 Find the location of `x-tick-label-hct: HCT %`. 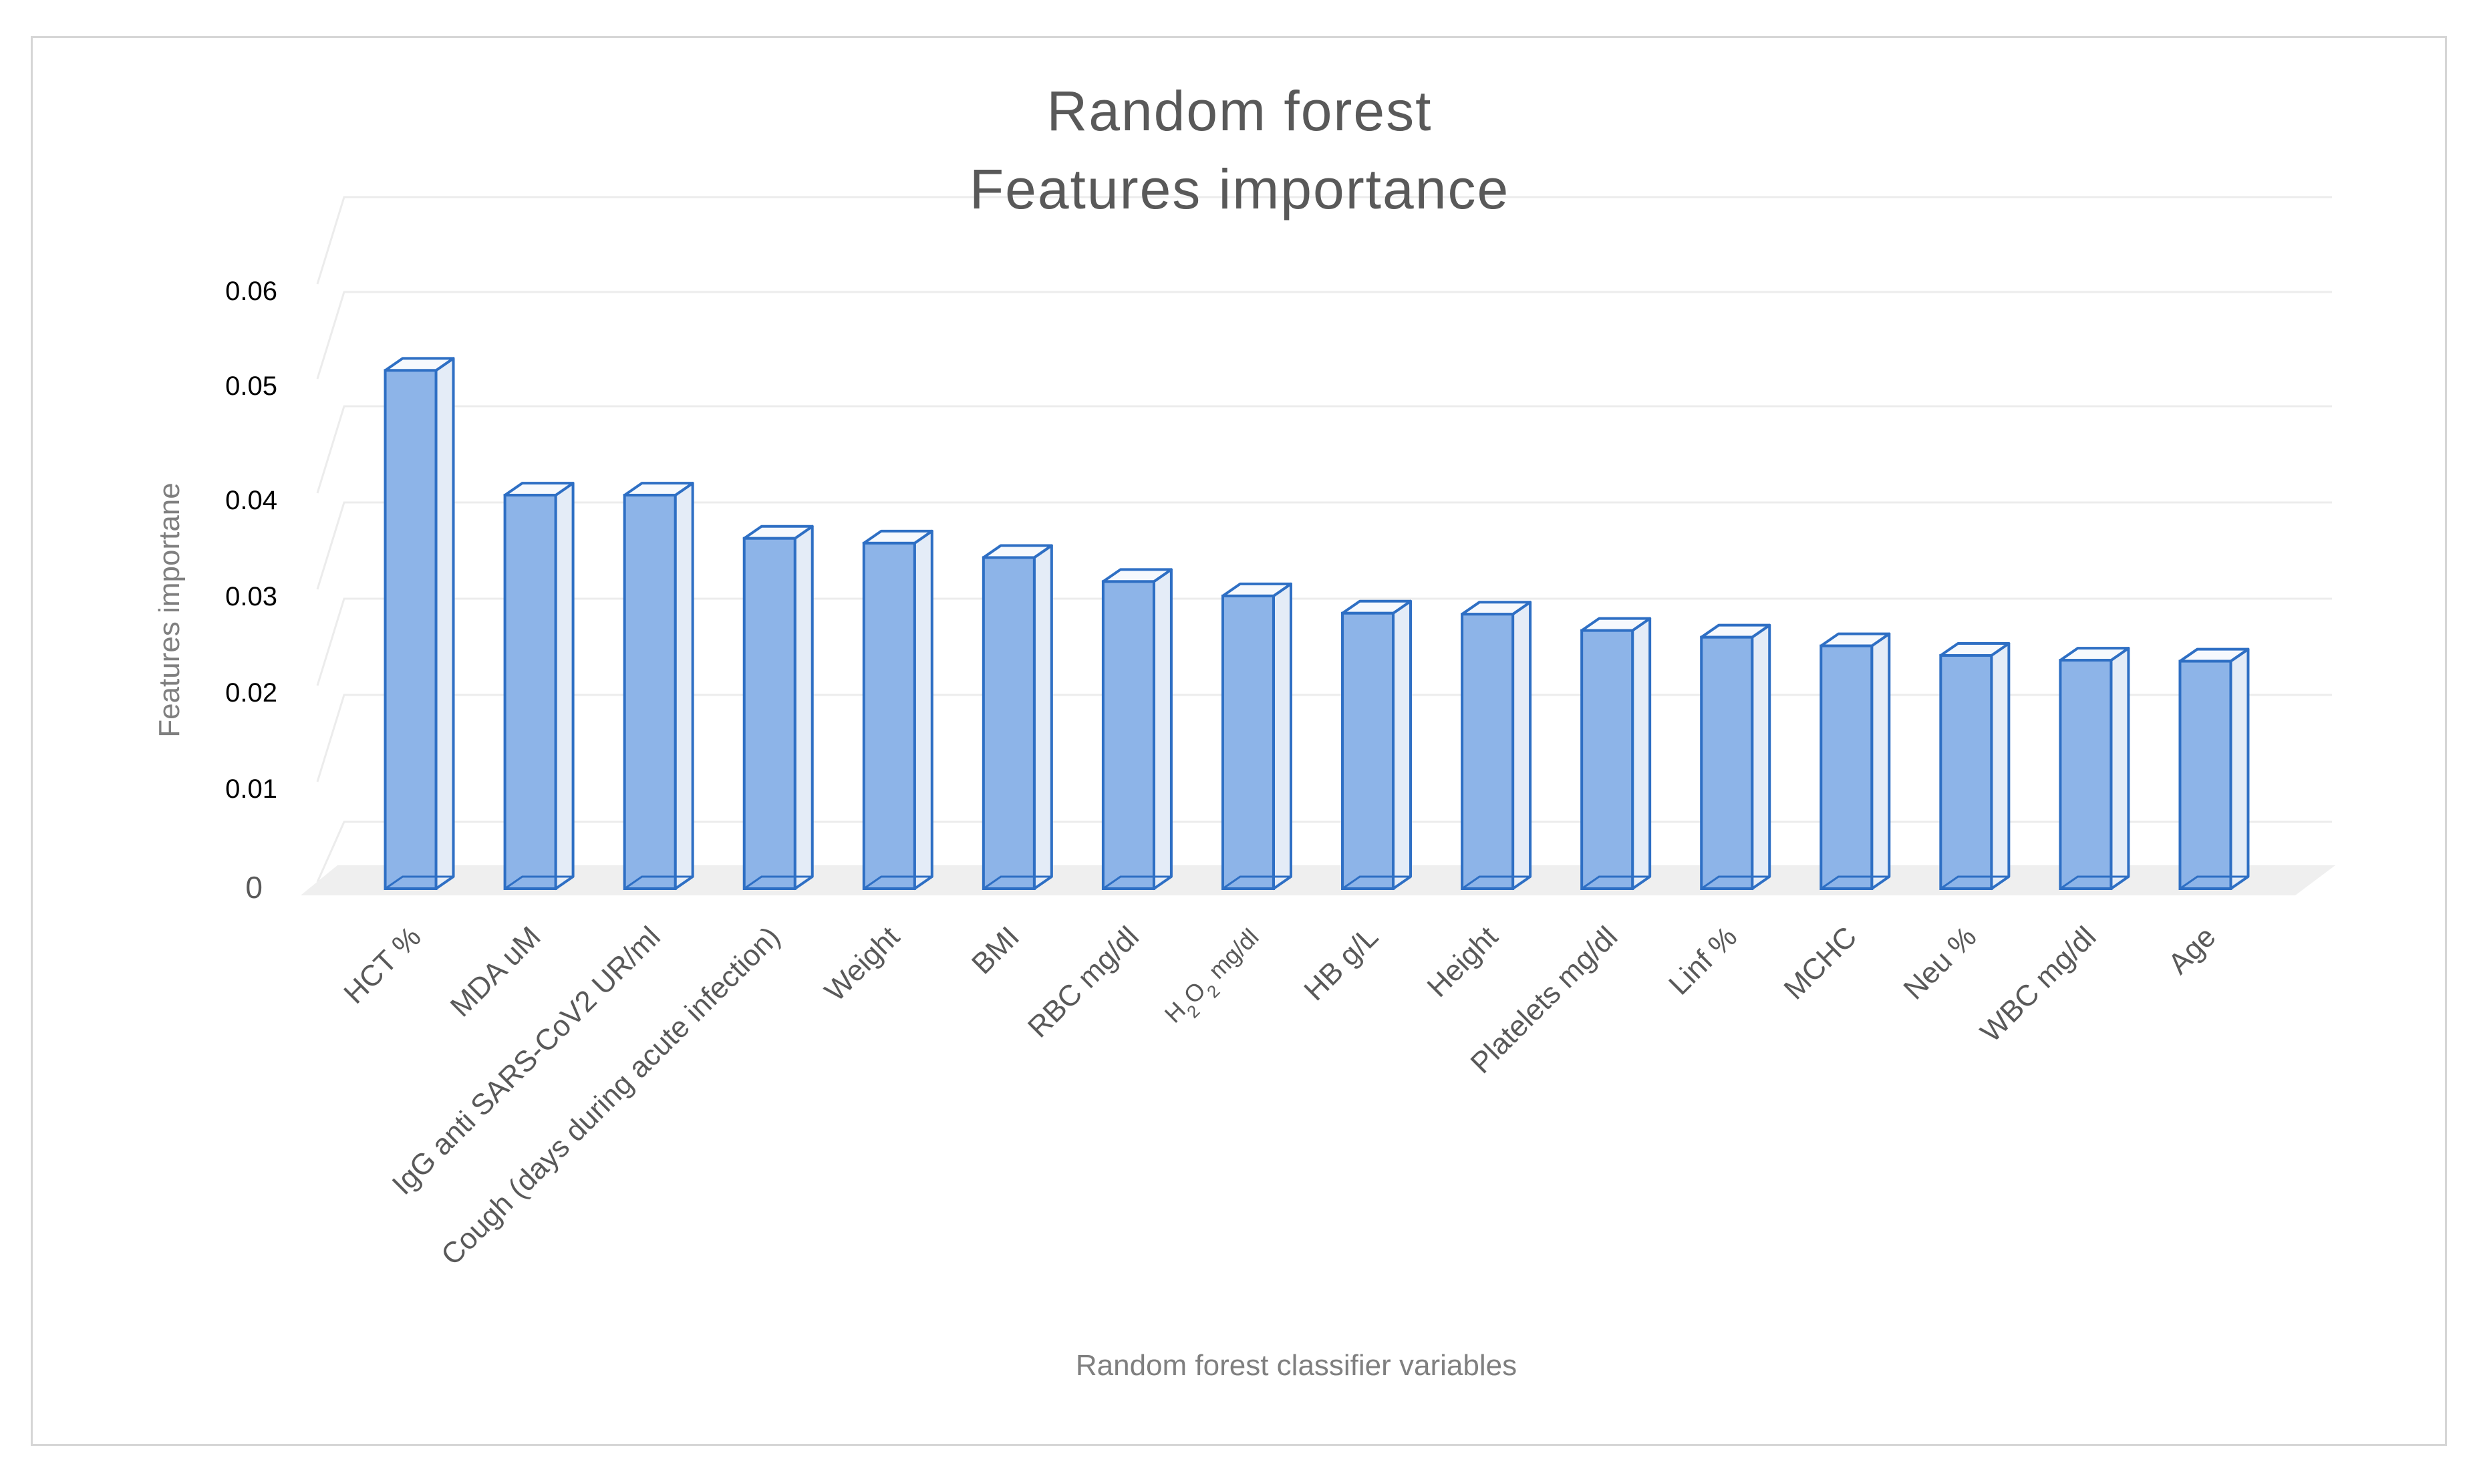

x-tick-label-hct: HCT % is located at coordinates (382, 965).